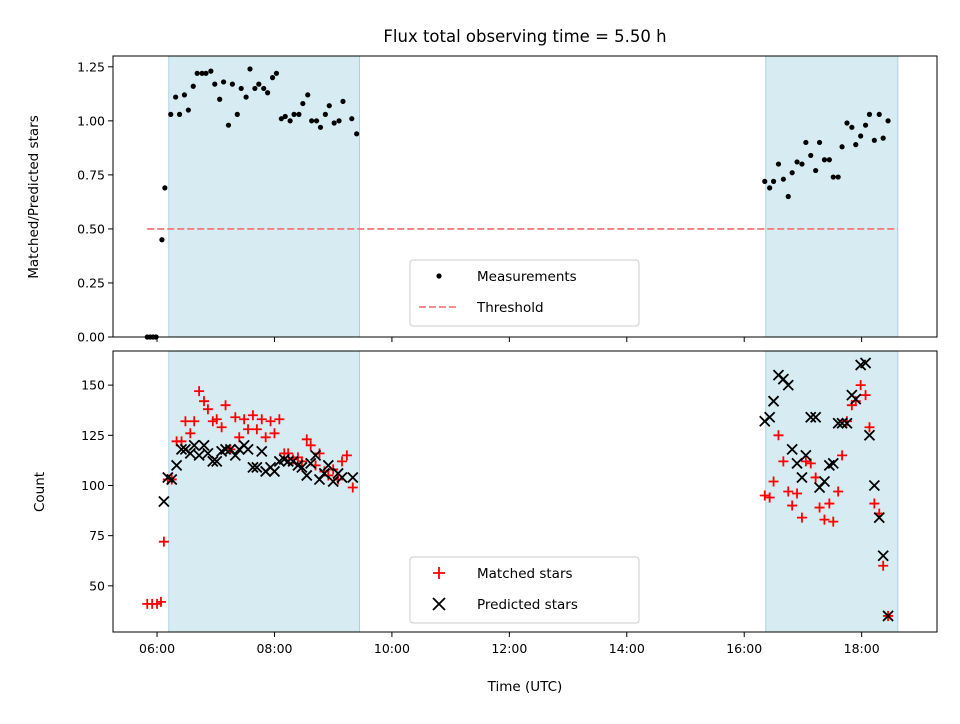 The width and height of the screenshot is (960, 724). Describe the element at coordinates (524, 36) in the screenshot. I see `chart-title: Flux total observing time = 5.50 h` at that location.